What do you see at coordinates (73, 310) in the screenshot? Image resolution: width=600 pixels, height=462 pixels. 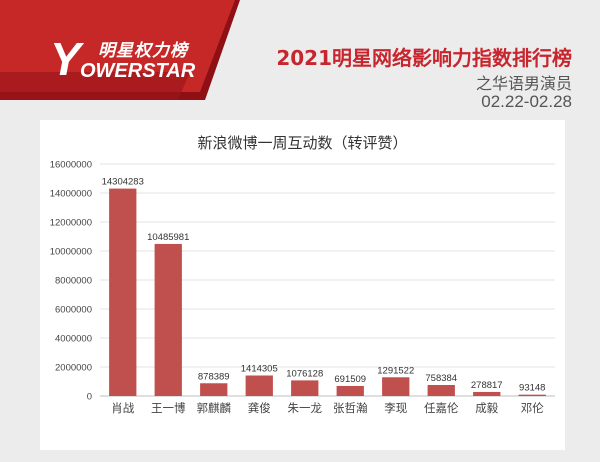 I see `y-tick-label: 6000000` at bounding box center [73, 310].